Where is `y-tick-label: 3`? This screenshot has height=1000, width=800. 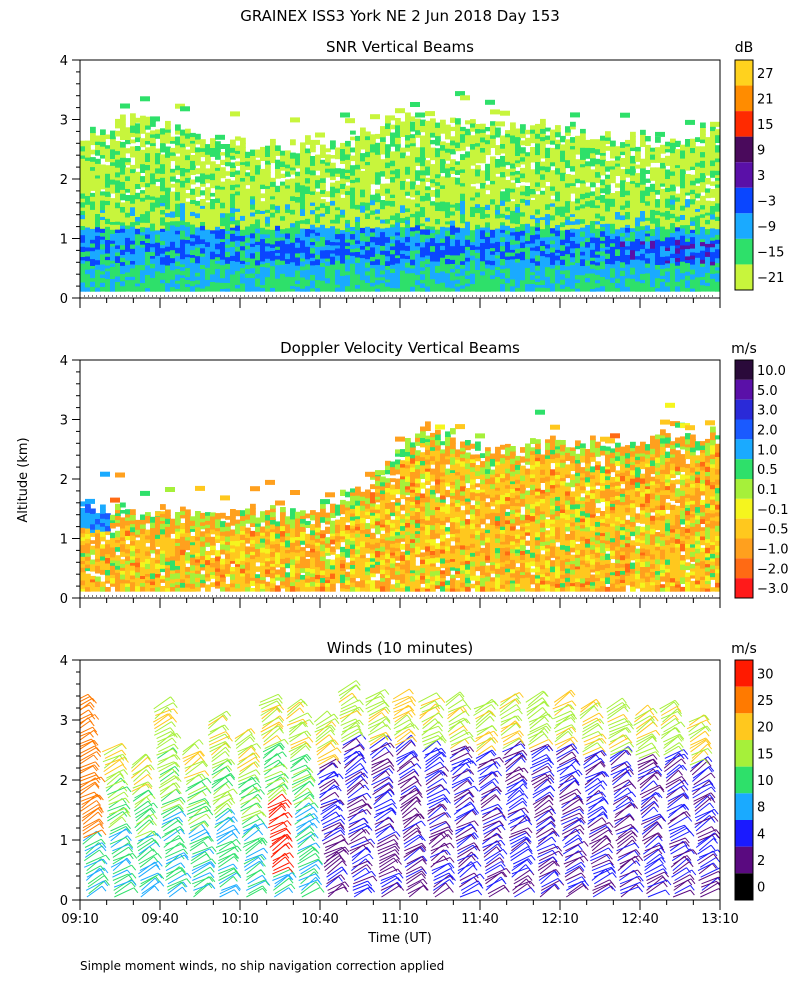
y-tick-label: 3 is located at coordinates (64, 121).